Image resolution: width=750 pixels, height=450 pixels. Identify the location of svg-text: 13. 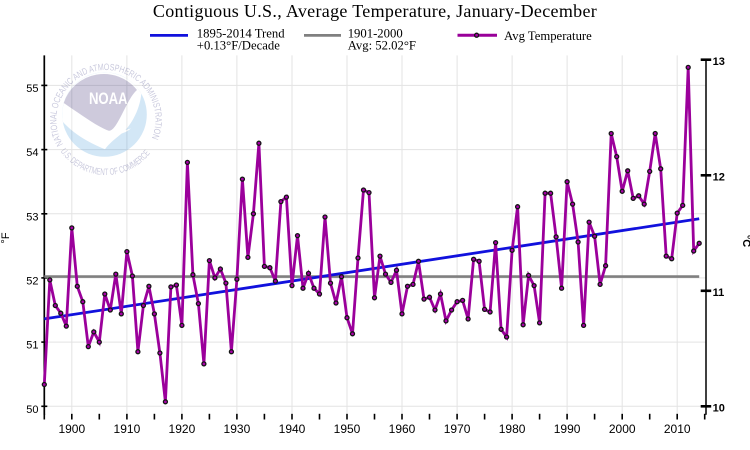
(719, 62).